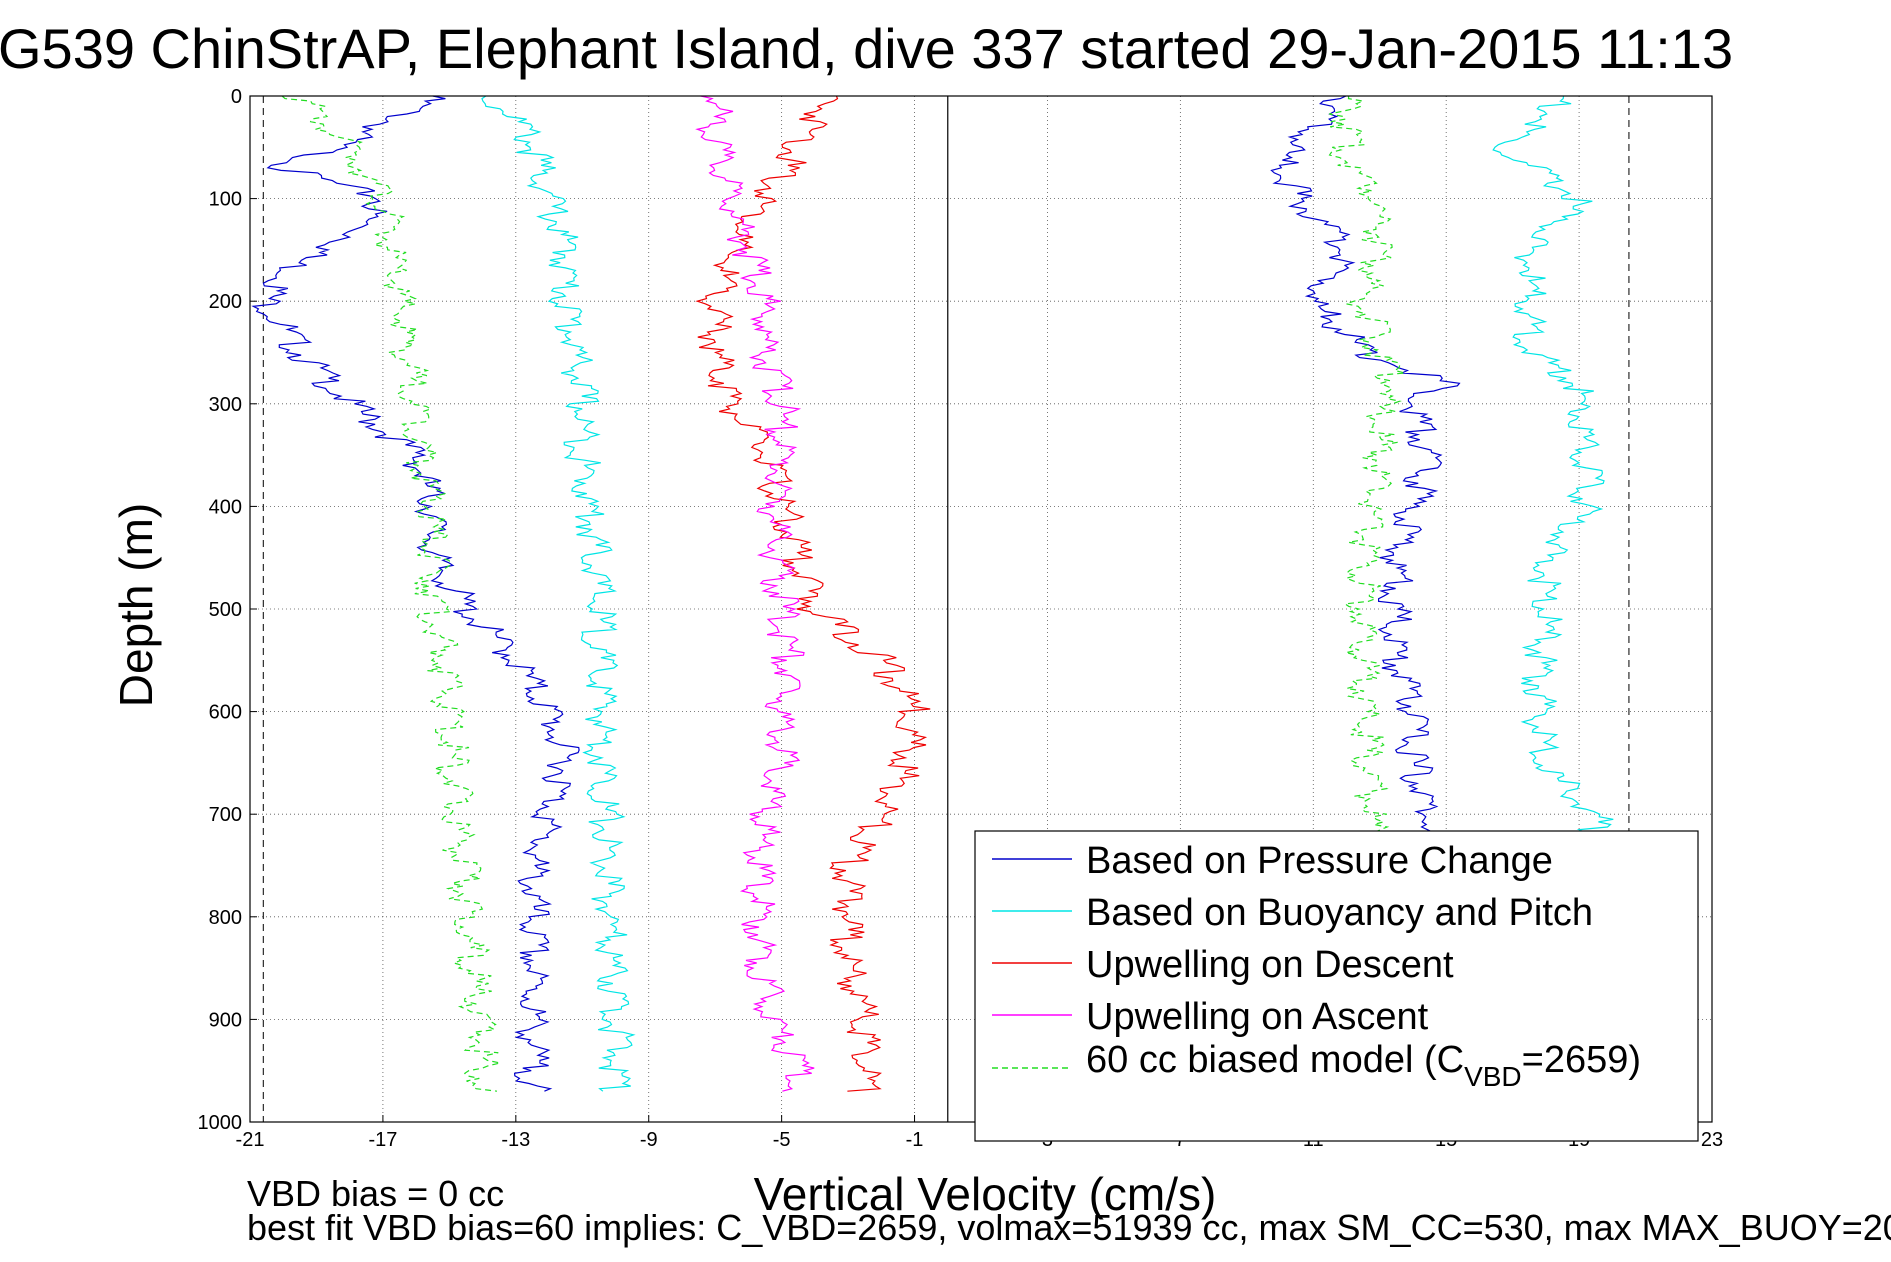  Describe the element at coordinates (236, 97) in the screenshot. I see `y-tick-label: 0` at that location.